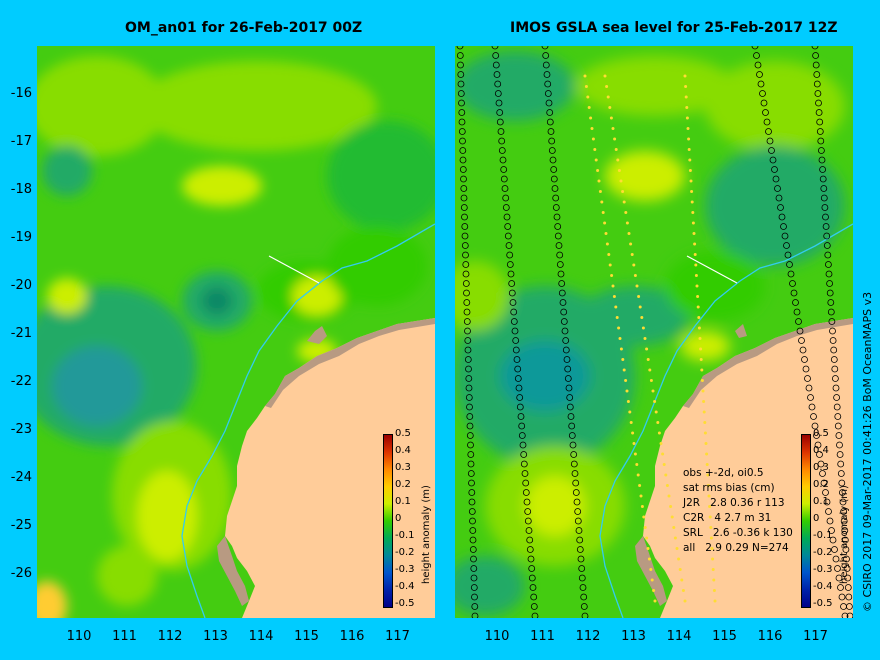  I want to click on lat-tick: -16, so click(21, 93).